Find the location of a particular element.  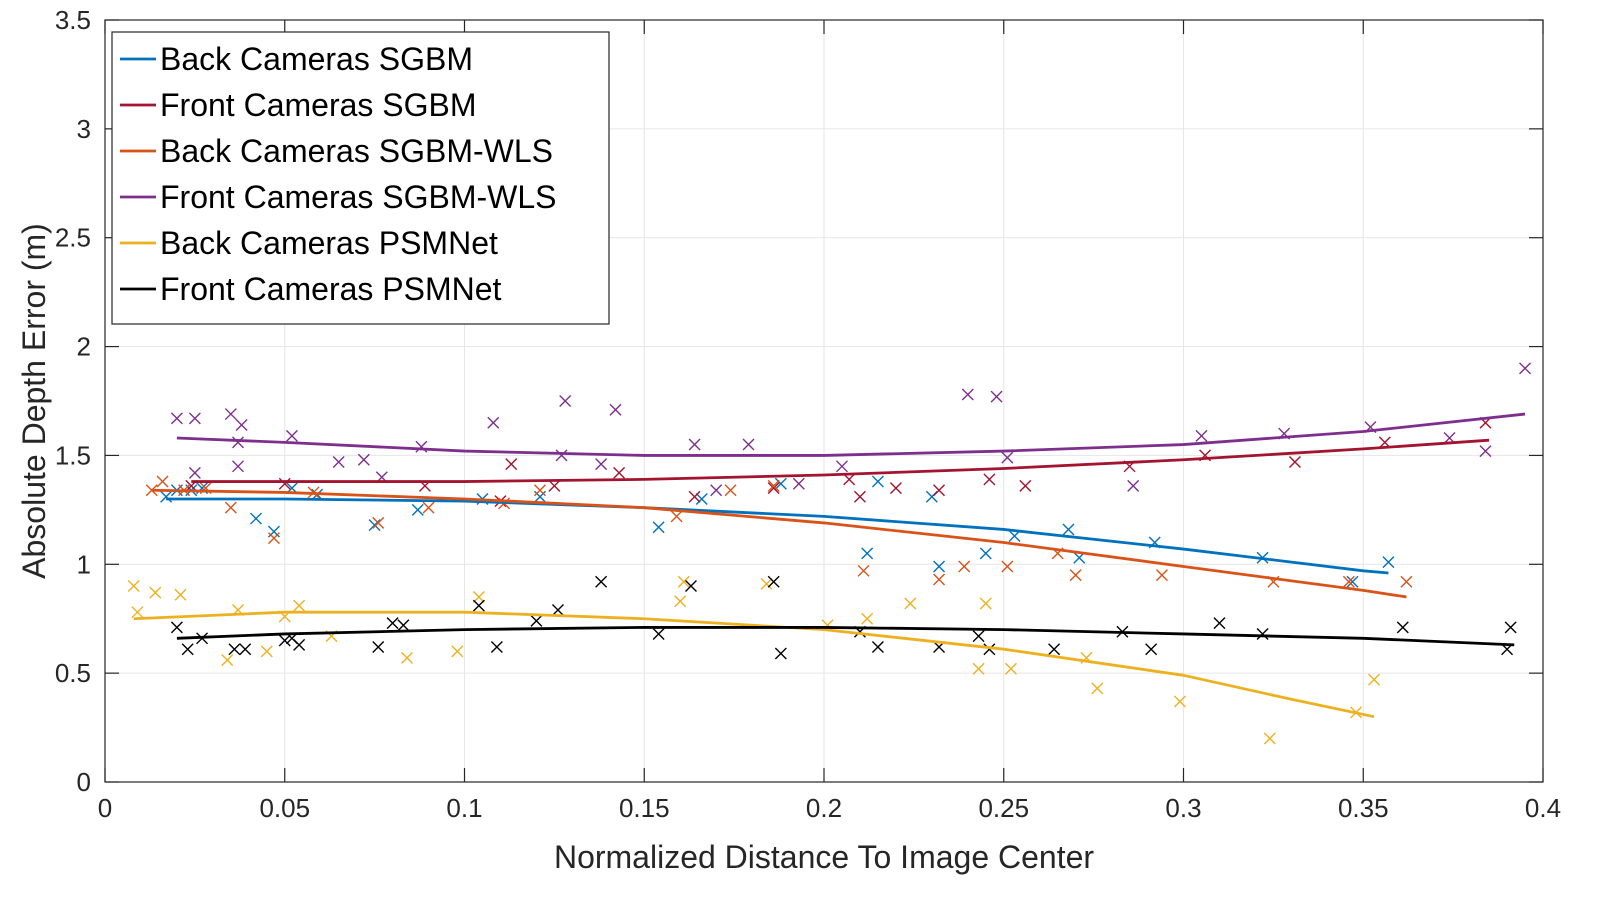

x-tick-label: 0.2 is located at coordinates (824, 808).